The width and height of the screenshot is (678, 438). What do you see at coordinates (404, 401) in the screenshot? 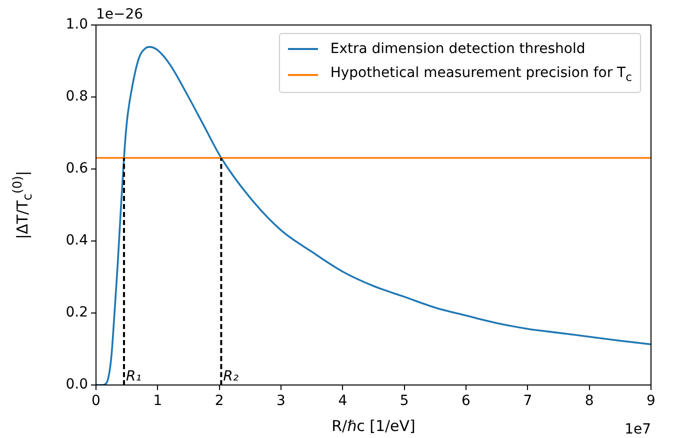
I see `x-tick-label: 5` at bounding box center [404, 401].